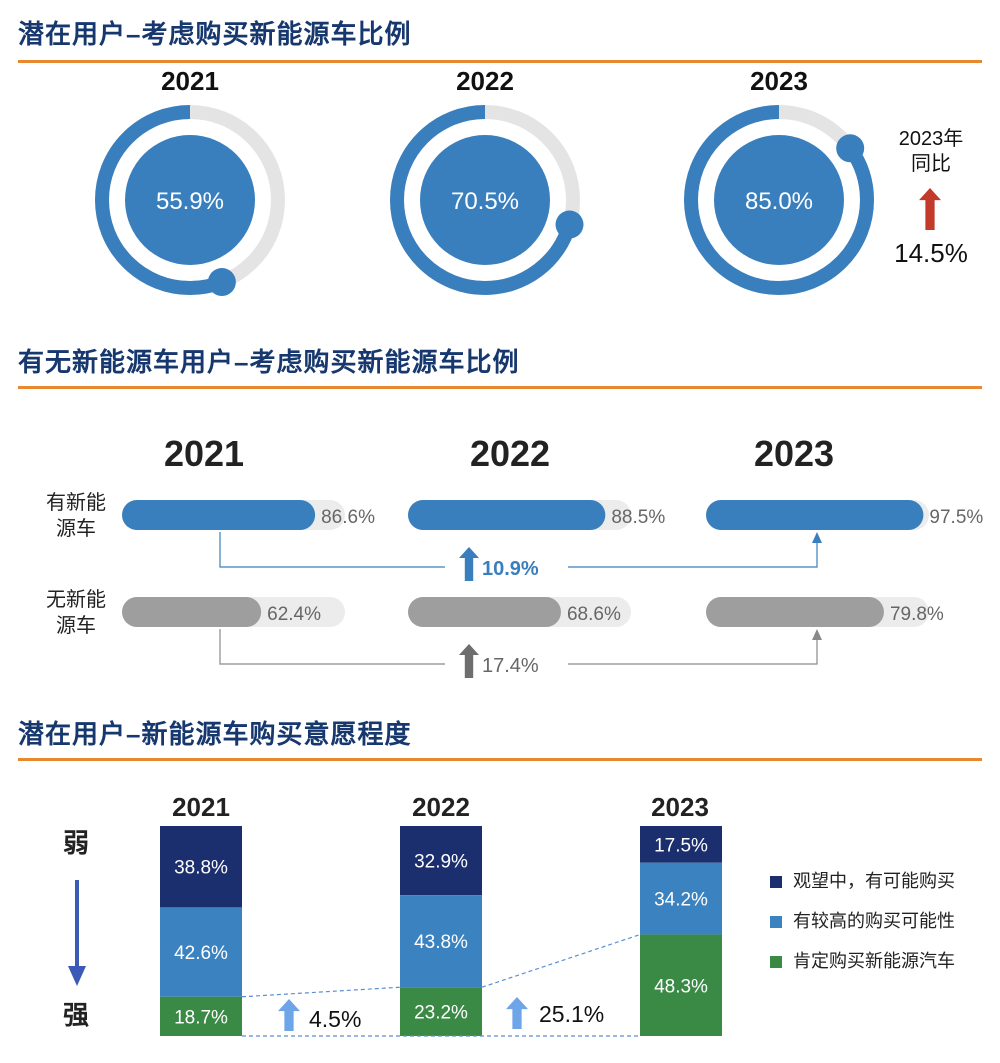 The width and height of the screenshot is (1000, 1063). I want to click on segment-value-label: 34.2%, so click(681, 900).